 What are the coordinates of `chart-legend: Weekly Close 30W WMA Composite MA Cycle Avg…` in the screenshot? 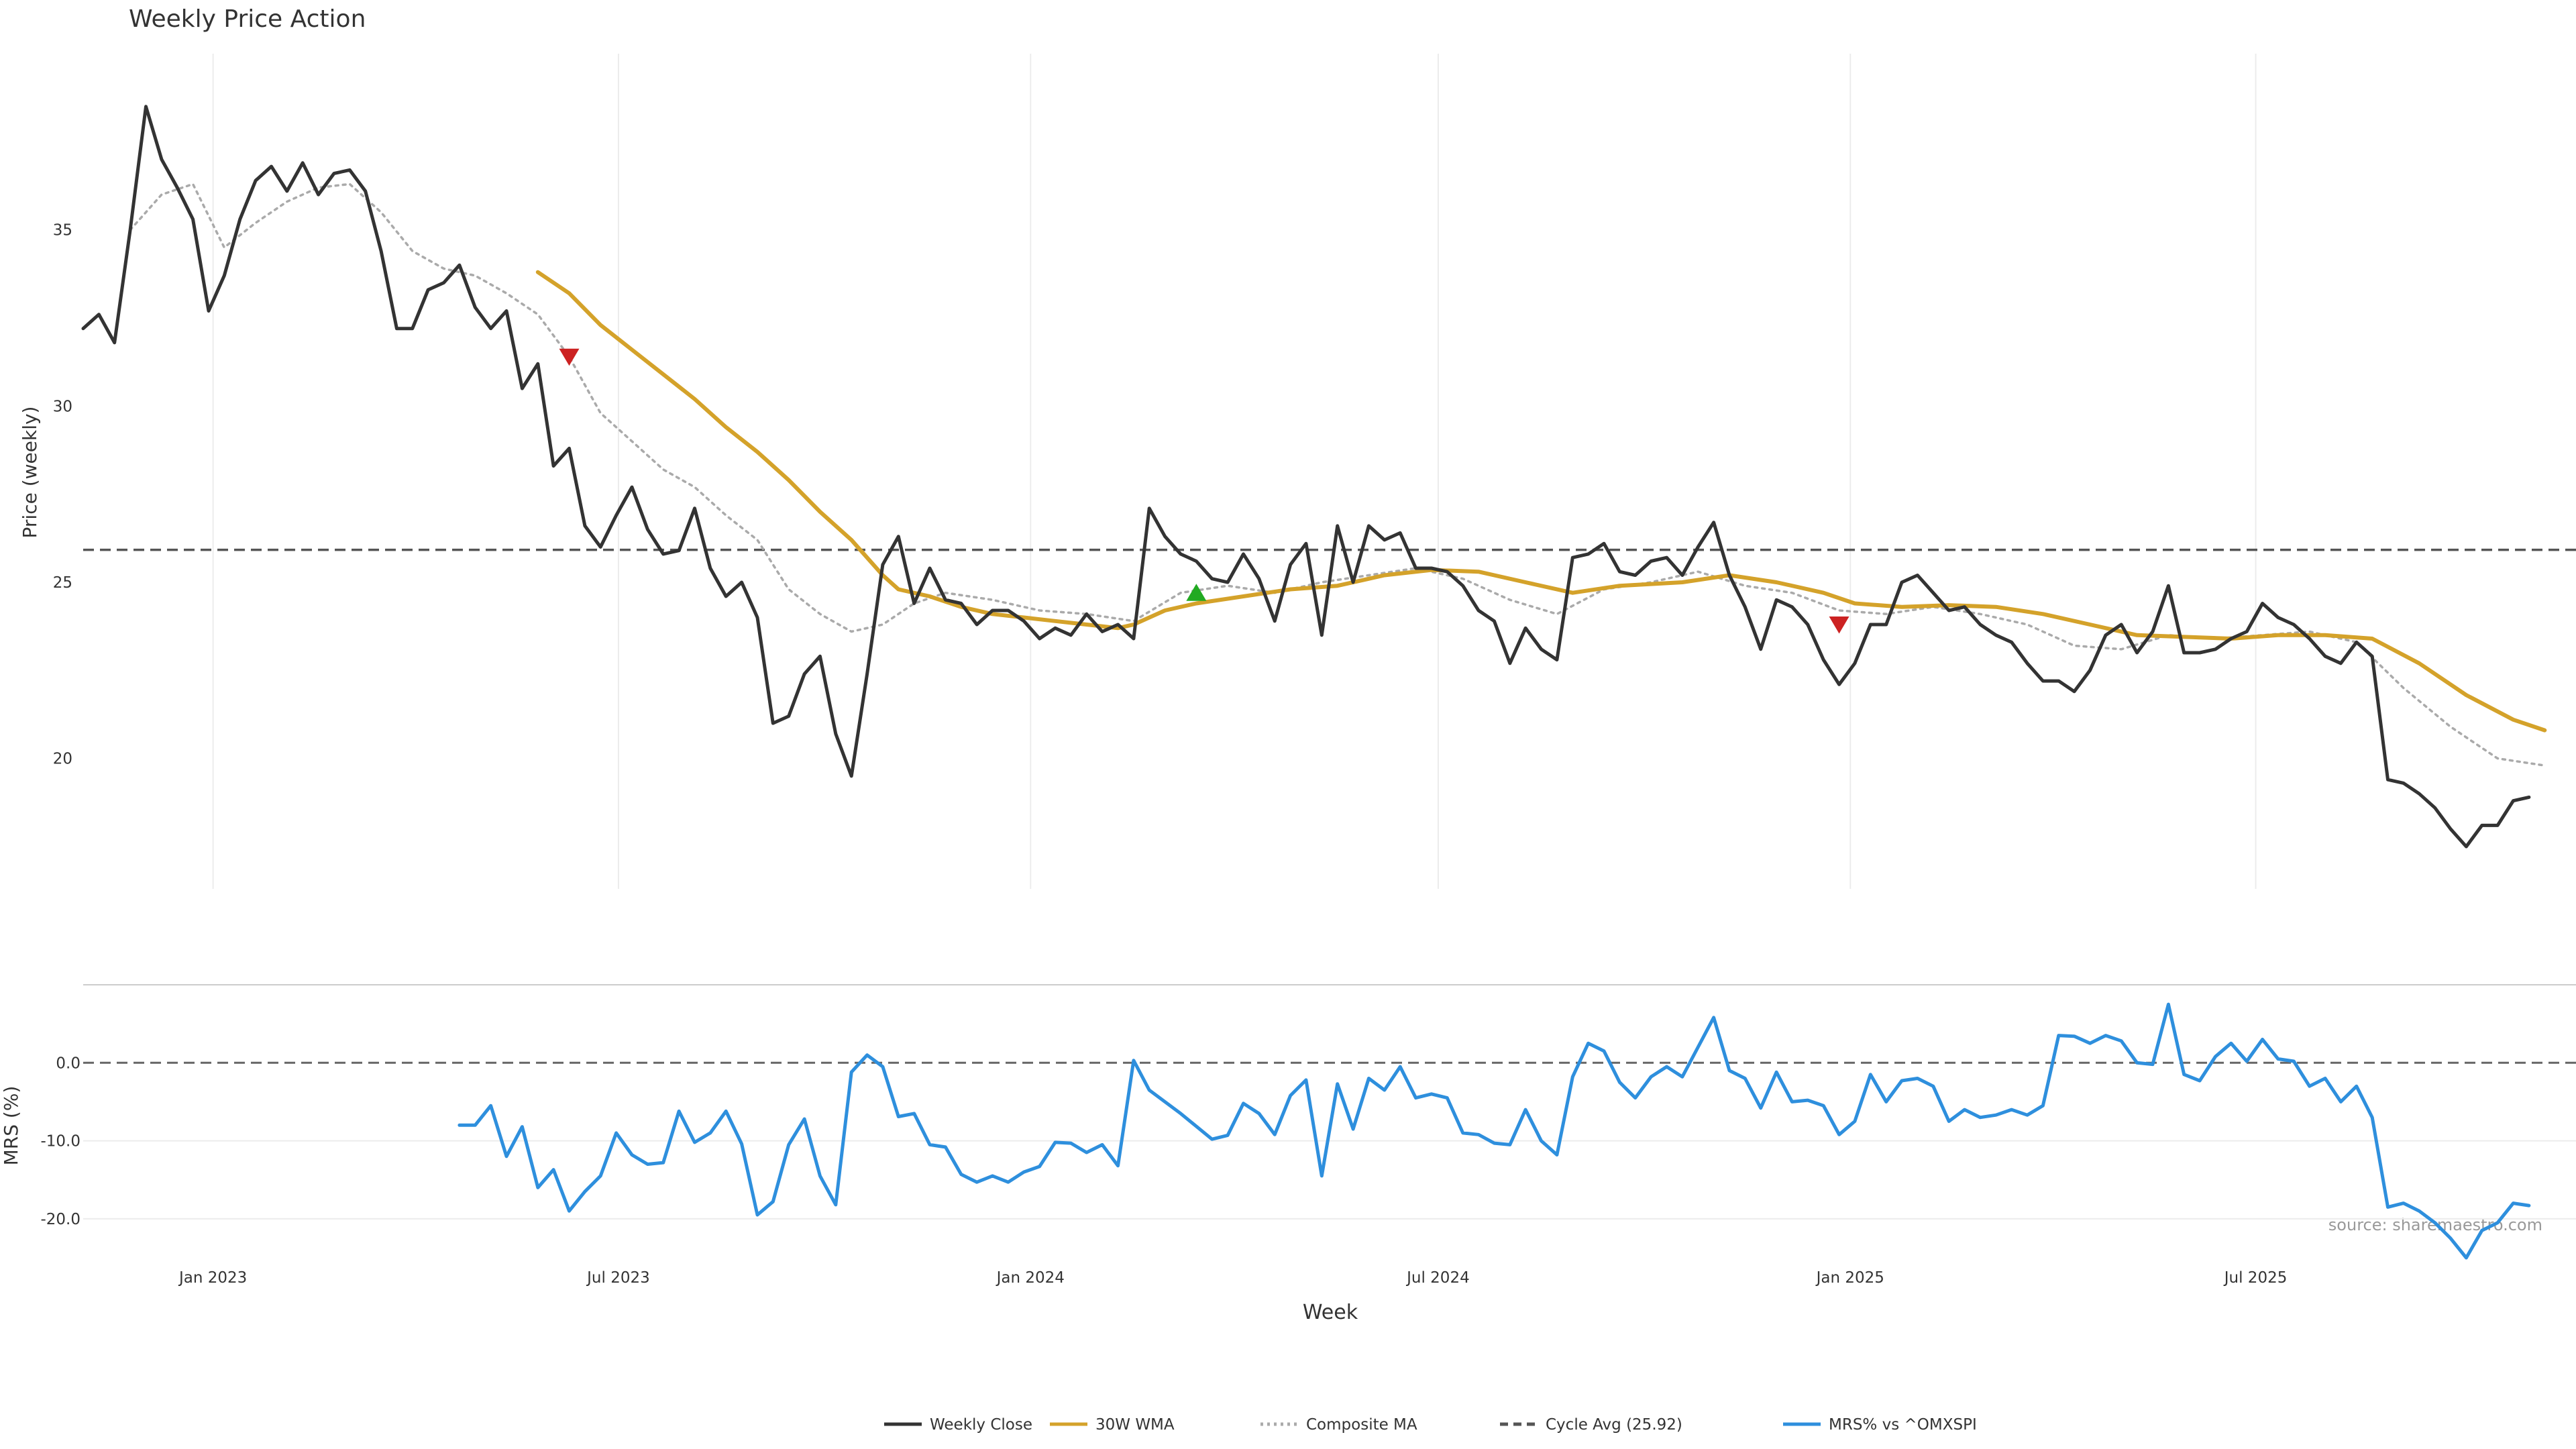 It's located at (1430, 1425).